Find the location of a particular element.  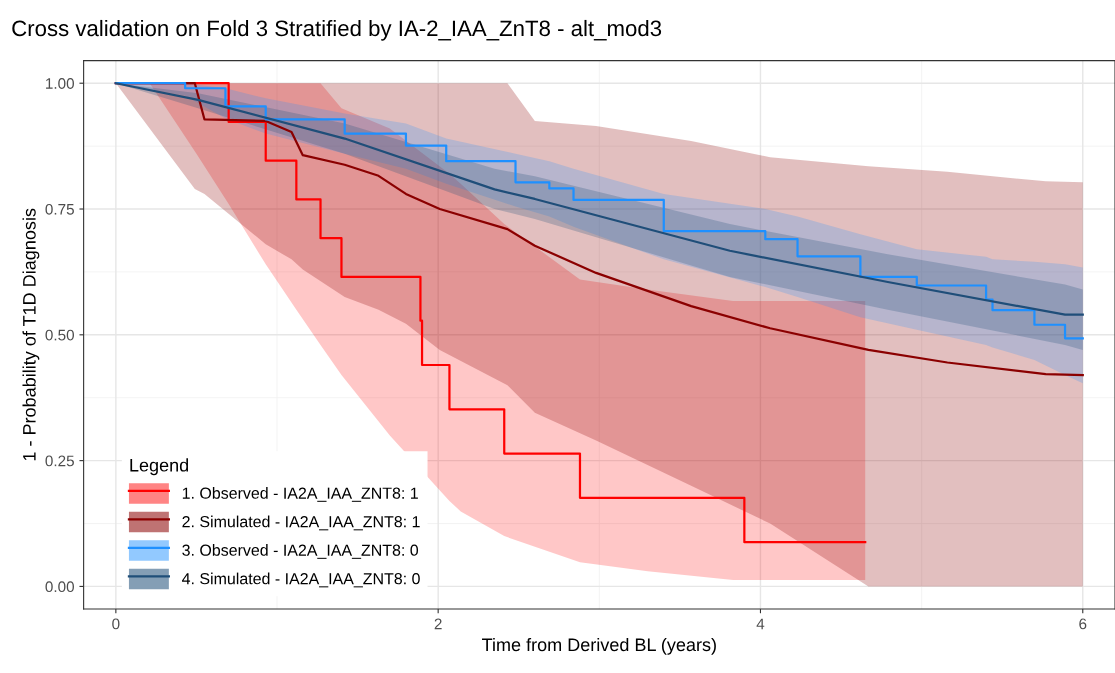

legend-label: 4. Simulated - IA2A_IAA_ZNT8: 0 is located at coordinates (301, 580).